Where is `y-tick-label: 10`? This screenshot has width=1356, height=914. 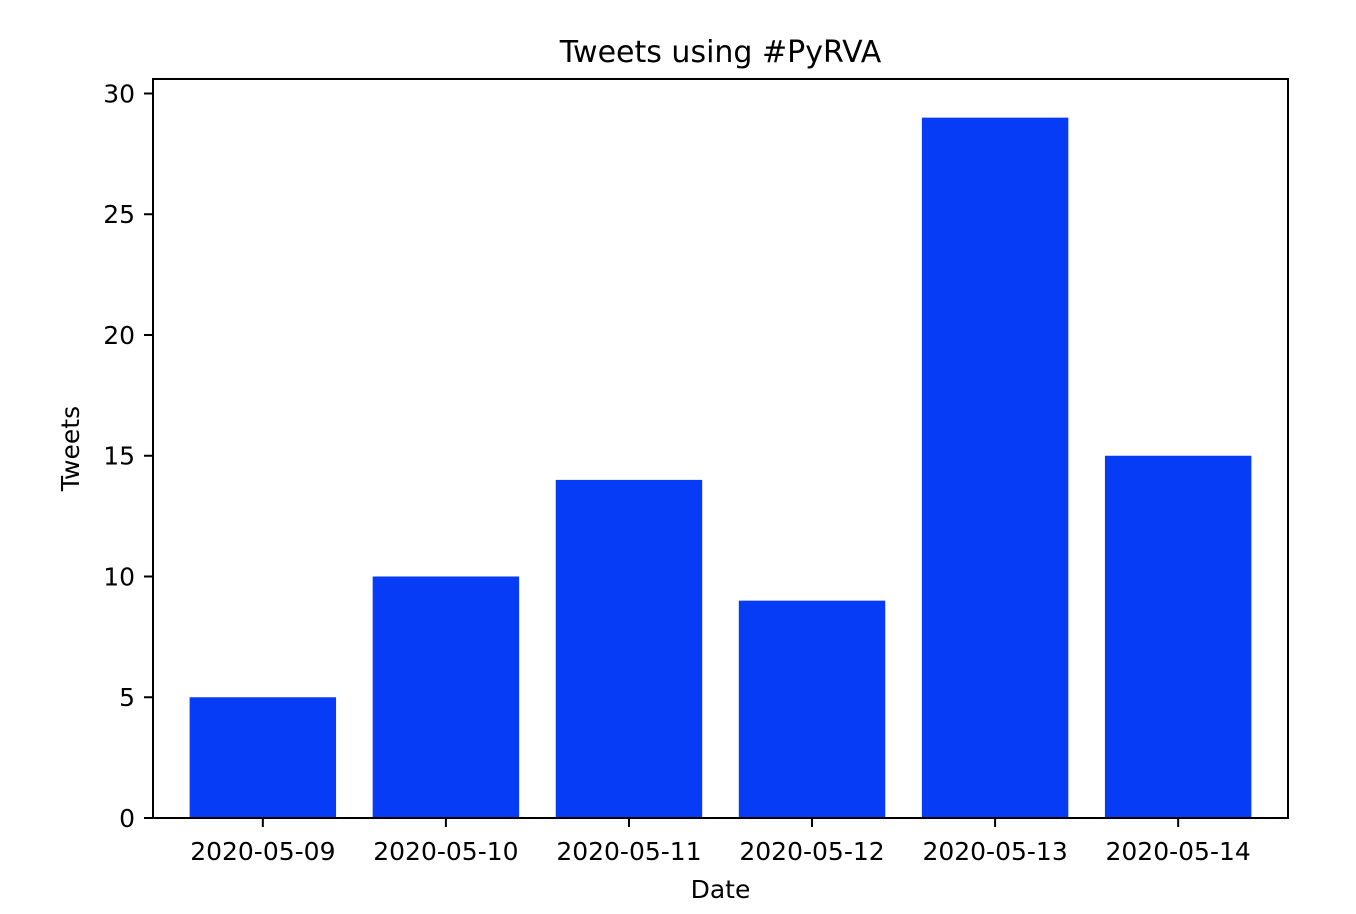 y-tick-label: 10 is located at coordinates (119, 576).